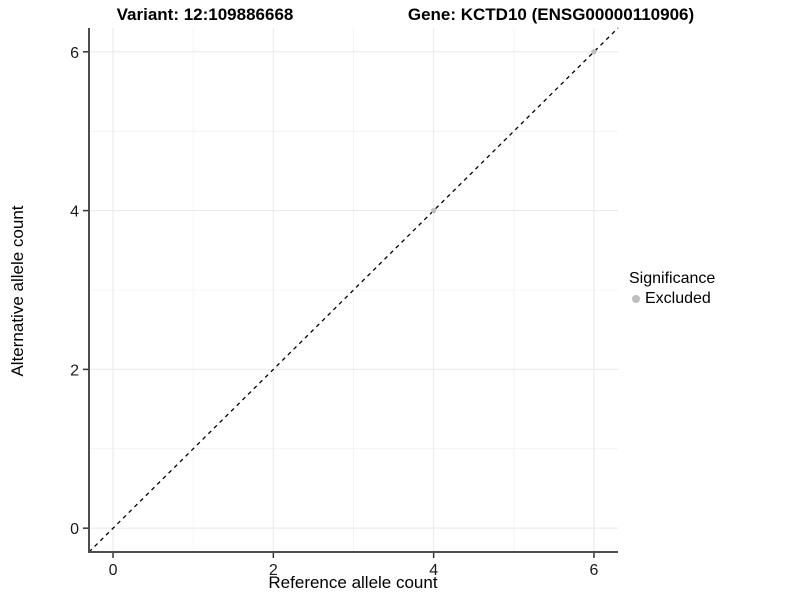  Describe the element at coordinates (551, 14) in the screenshot. I see `chart-title-gene: Gene: KCTD10 (ENSG00000110906)` at that location.